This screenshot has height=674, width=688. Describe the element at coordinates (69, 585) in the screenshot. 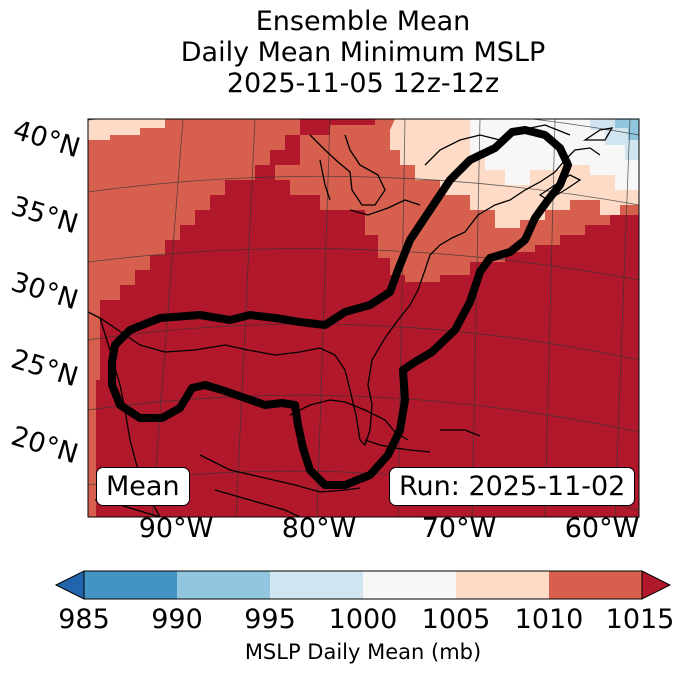

I see `colorbar-under-arrow` at that location.